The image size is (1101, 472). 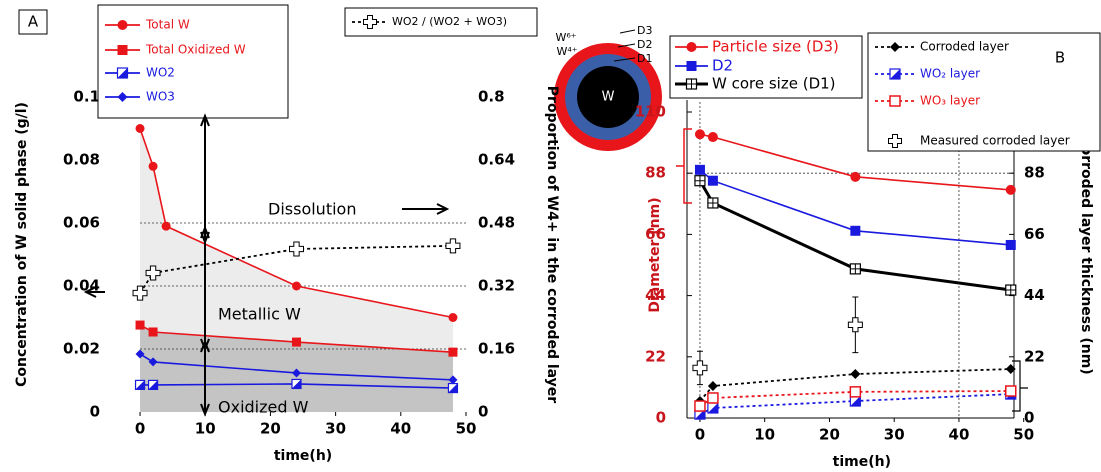 What do you see at coordinates (655, 356) in the screenshot?
I see `y-tick-label: 22` at bounding box center [655, 356].